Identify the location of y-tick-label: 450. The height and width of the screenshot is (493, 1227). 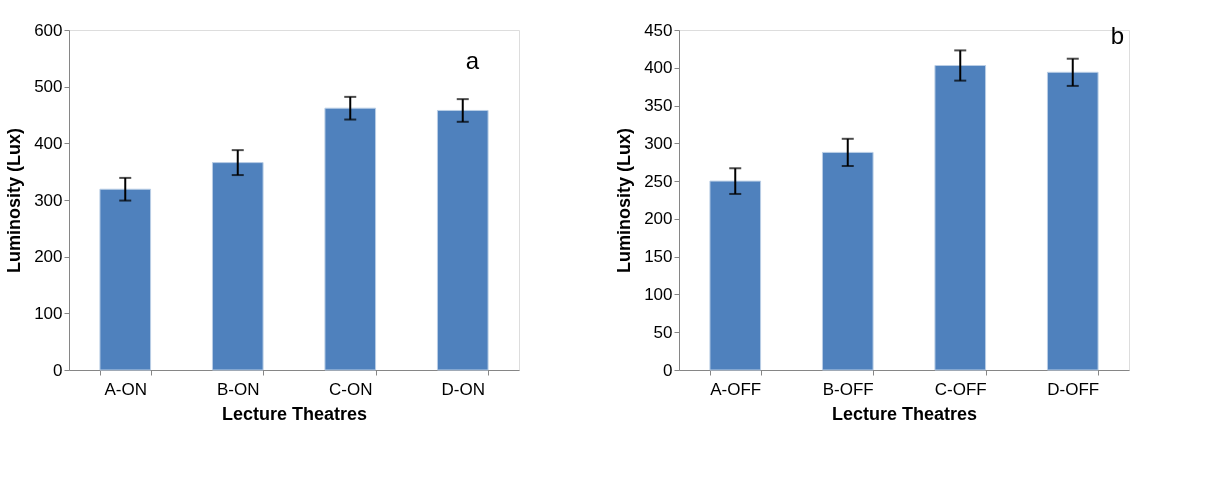
(658, 30).